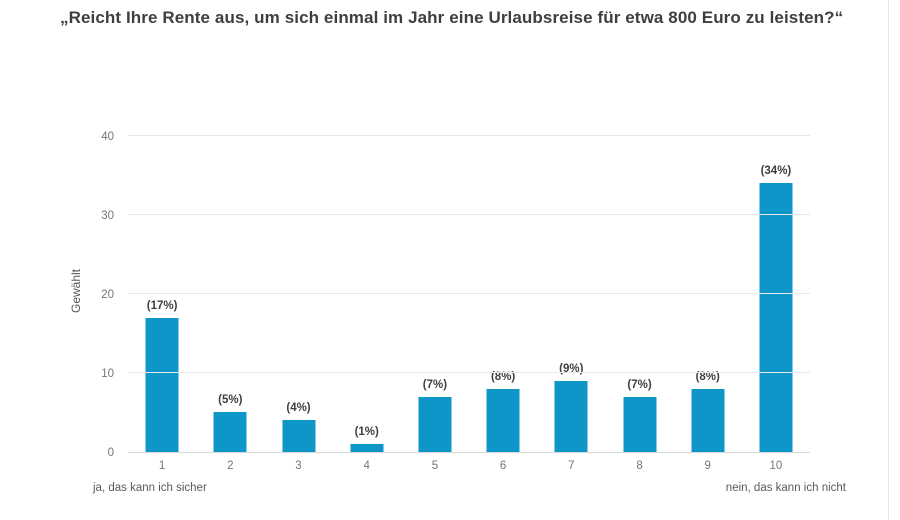 This screenshot has height=520, width=900. I want to click on y-tick-label: 0, so click(110, 453).